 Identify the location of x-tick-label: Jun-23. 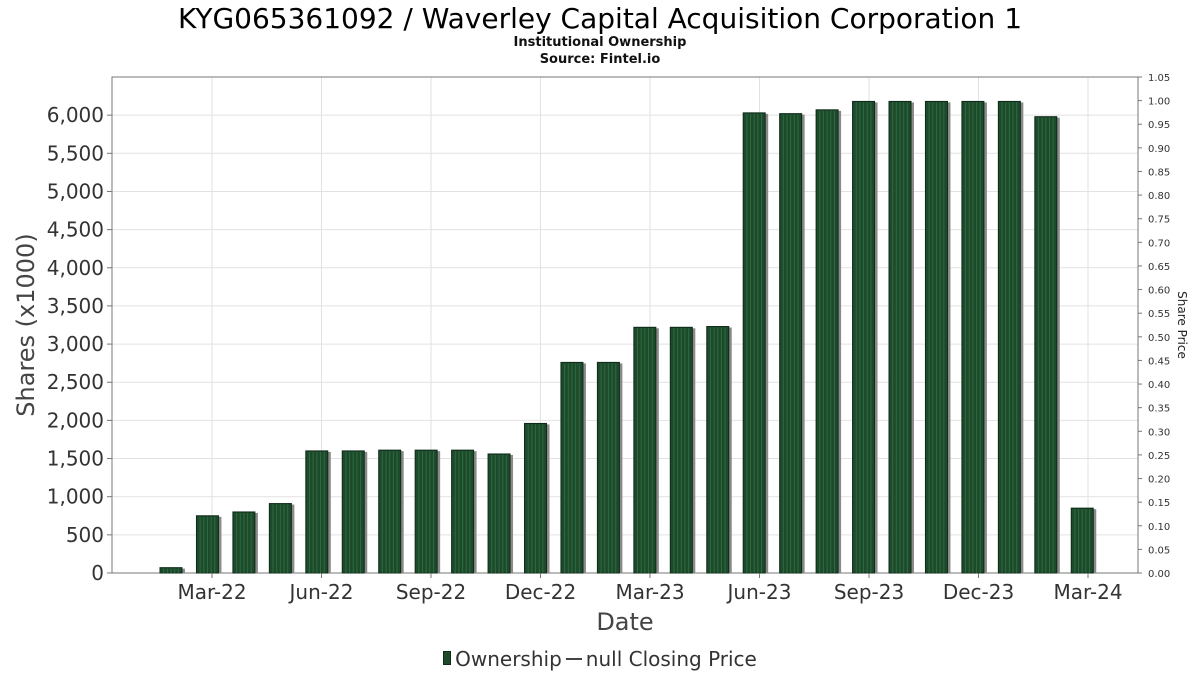
(759, 592).